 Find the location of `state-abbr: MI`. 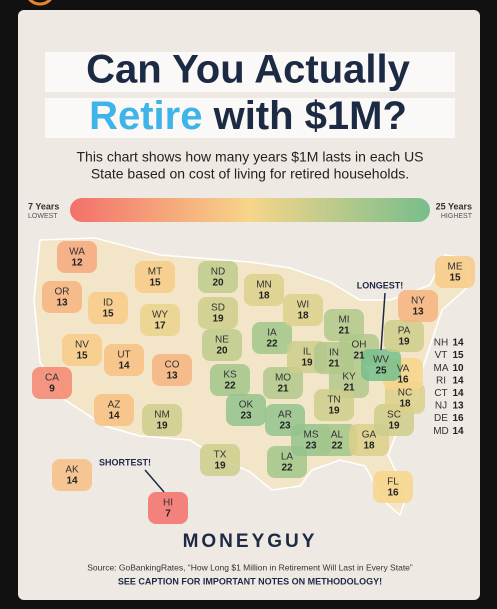

state-abbr: MI is located at coordinates (343, 320).